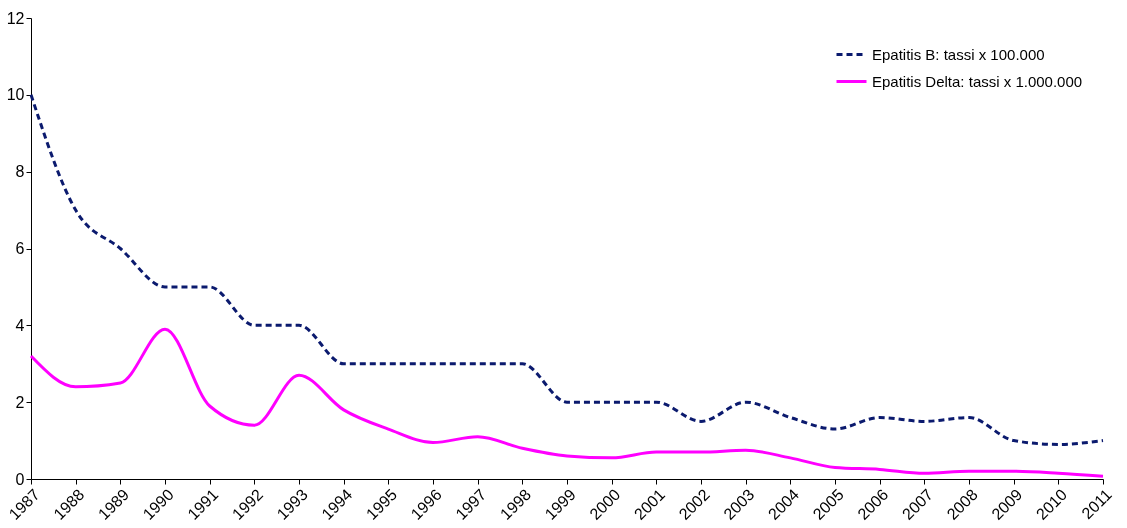 This screenshot has width=1127, height=528. Describe the element at coordinates (20, 402) in the screenshot. I see `y-tick-label: 2` at that location.